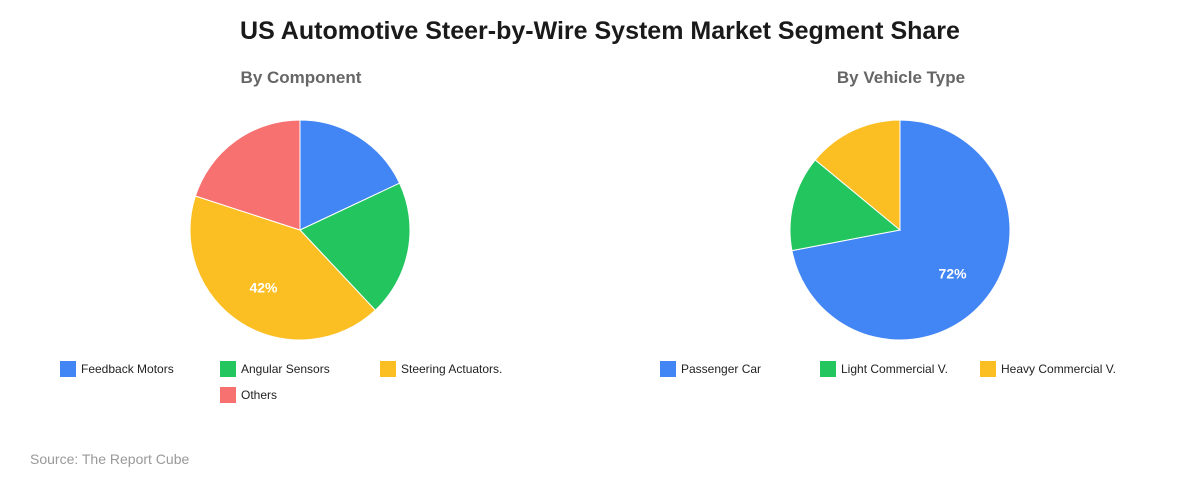 This screenshot has width=1200, height=480. What do you see at coordinates (857, 175) in the screenshot?
I see `pie-slice-heavy-commercial-v` at bounding box center [857, 175].